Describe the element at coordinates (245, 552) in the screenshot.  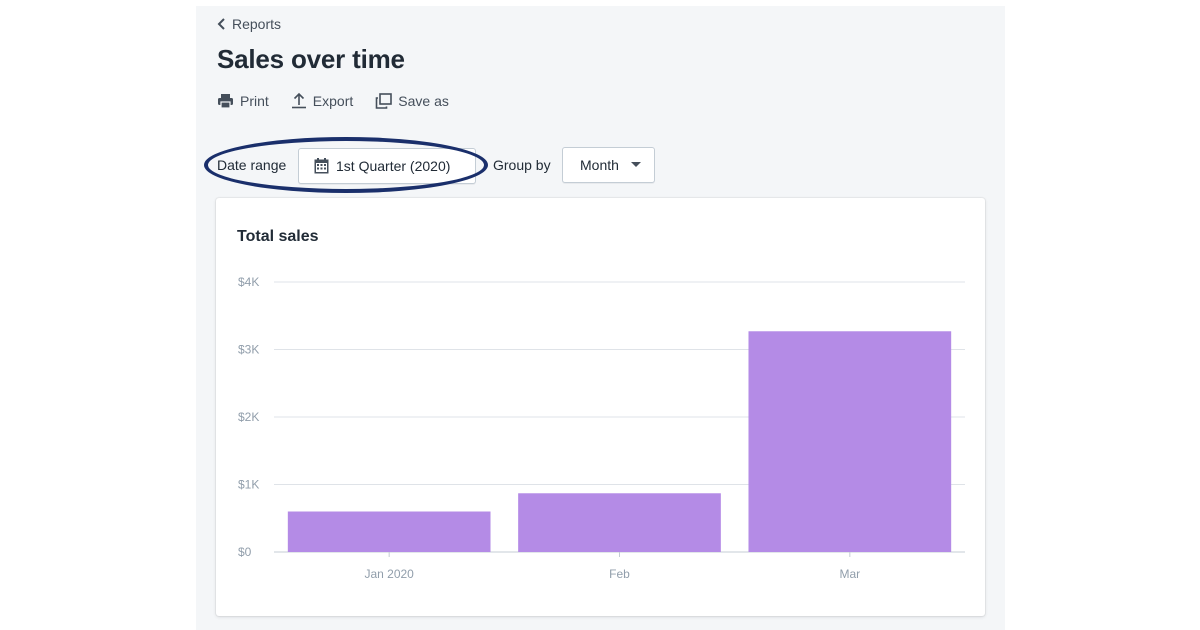
I see `y-tick-label: $0` at that location.